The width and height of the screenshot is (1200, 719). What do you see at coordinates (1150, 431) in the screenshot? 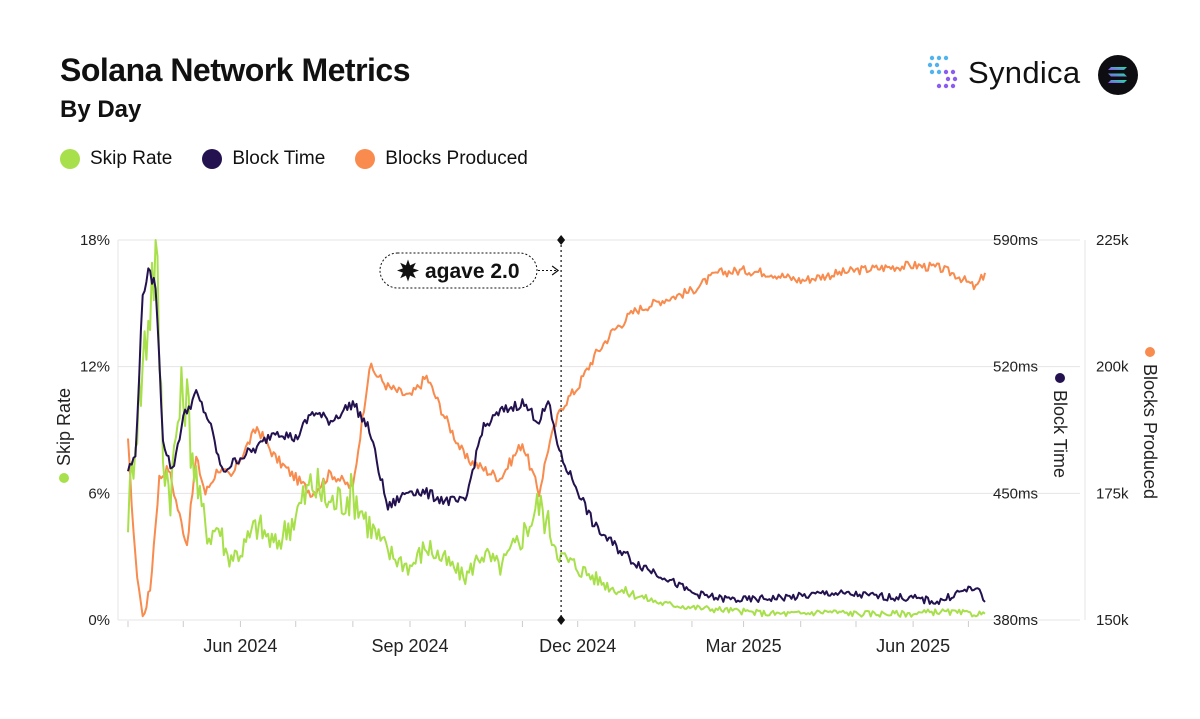
I see `y-right2-axis-title-label: Blocks Produced` at bounding box center [1150, 431].